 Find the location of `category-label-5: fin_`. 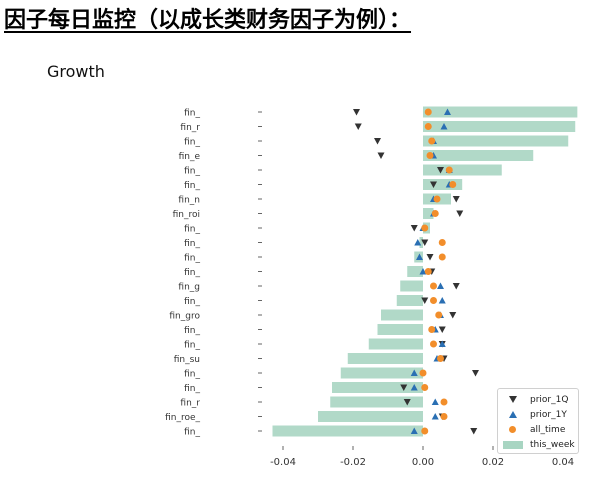

category-label-5: fin_ is located at coordinates (192, 186).